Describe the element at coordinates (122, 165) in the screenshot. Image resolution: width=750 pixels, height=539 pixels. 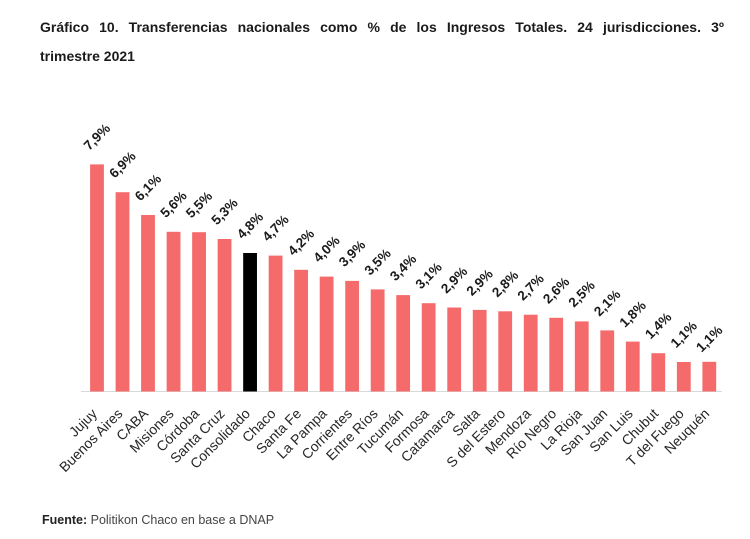
I see `svg-text: 6,9%` at that location.